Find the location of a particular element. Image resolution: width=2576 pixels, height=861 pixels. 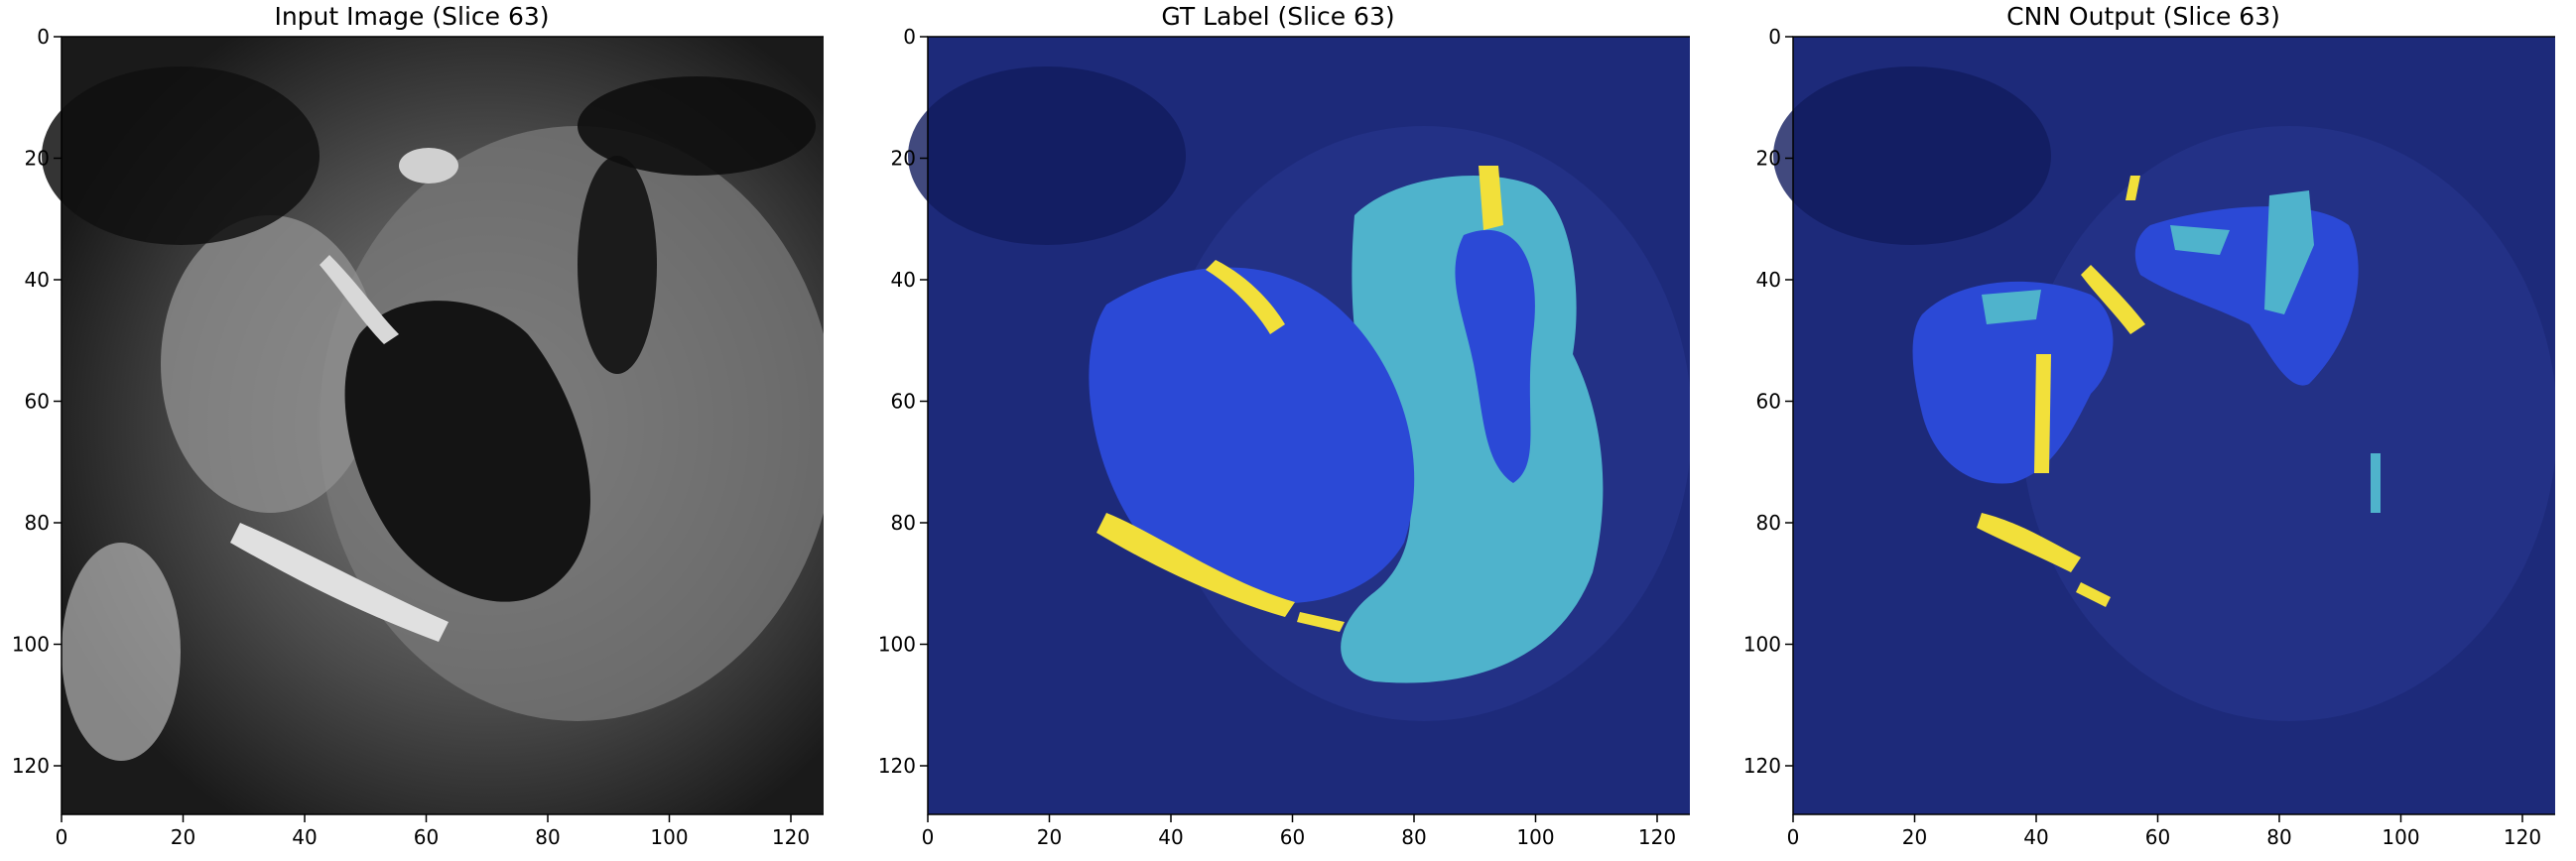

dark-lumen is located at coordinates (618, 265).